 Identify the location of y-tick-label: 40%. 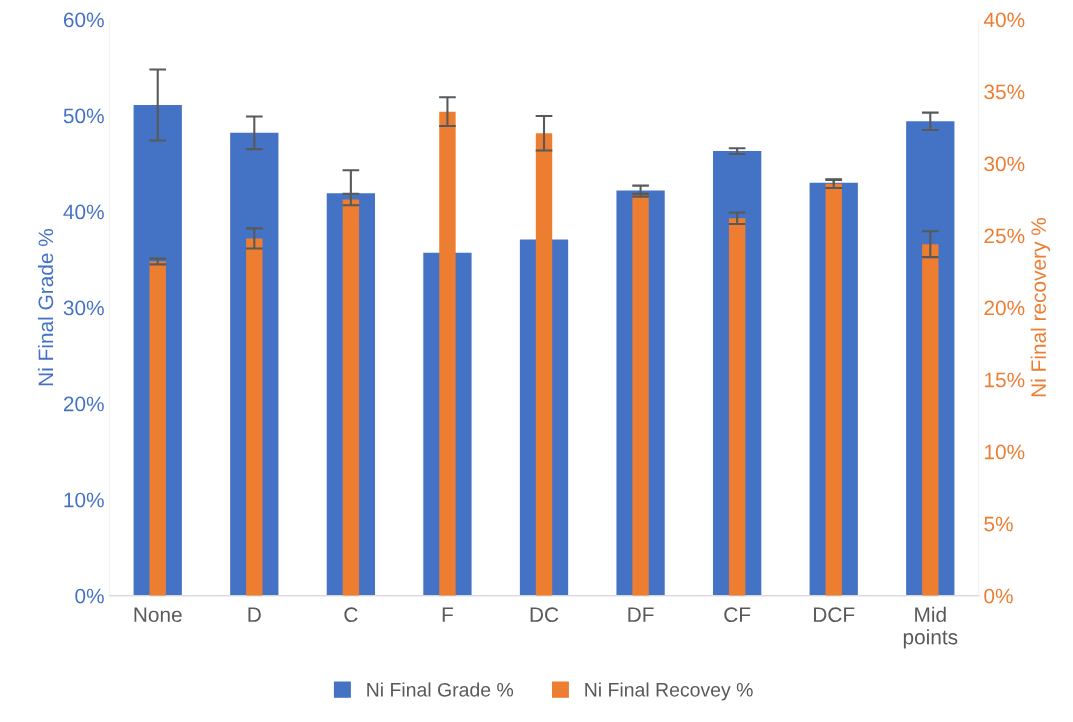
(83, 212).